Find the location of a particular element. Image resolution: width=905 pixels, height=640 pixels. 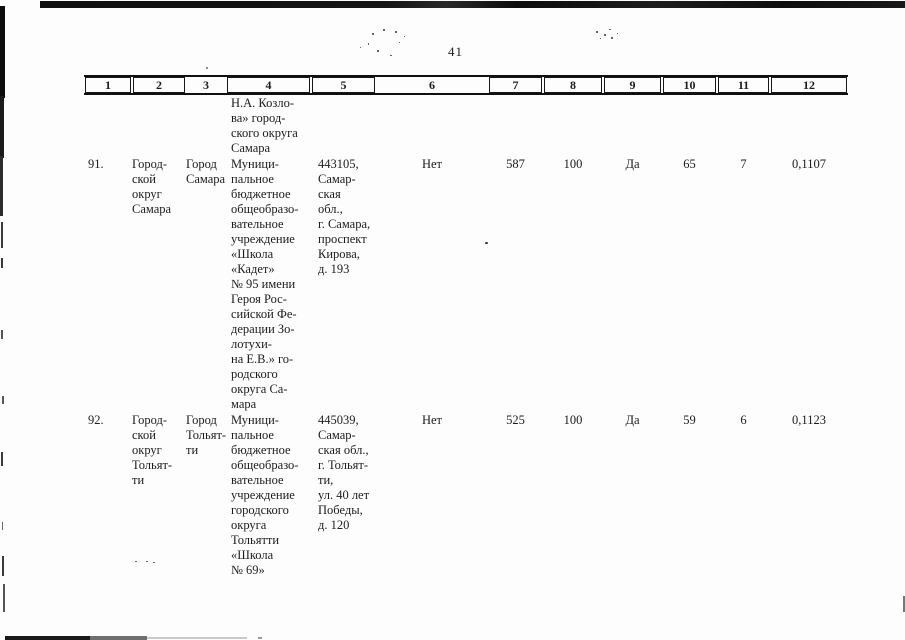

column-header-4: 4 is located at coordinates (268, 85).